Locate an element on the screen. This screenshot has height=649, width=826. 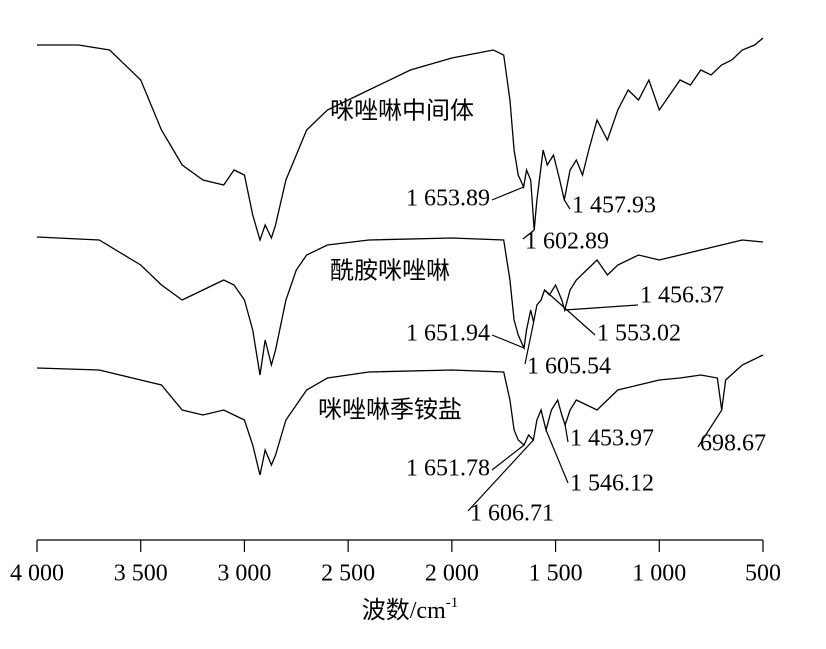
x-tick-label: 2 500 is located at coordinates (348, 574).